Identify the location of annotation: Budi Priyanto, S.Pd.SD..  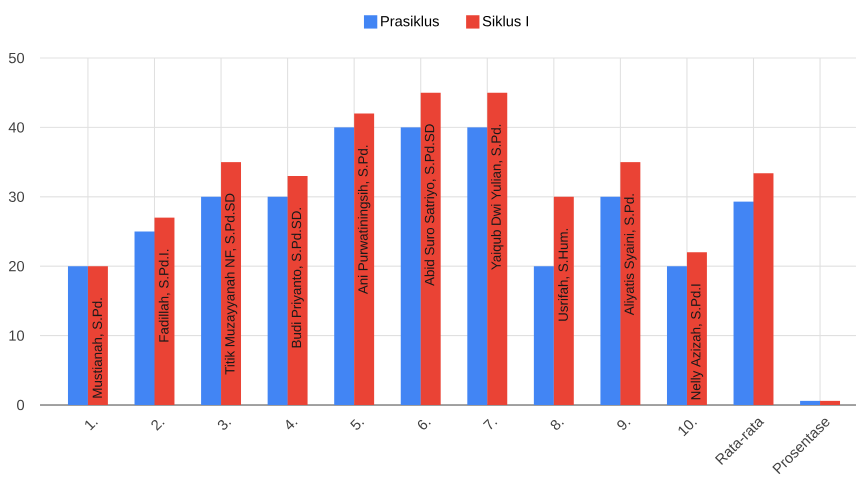
(297, 278).